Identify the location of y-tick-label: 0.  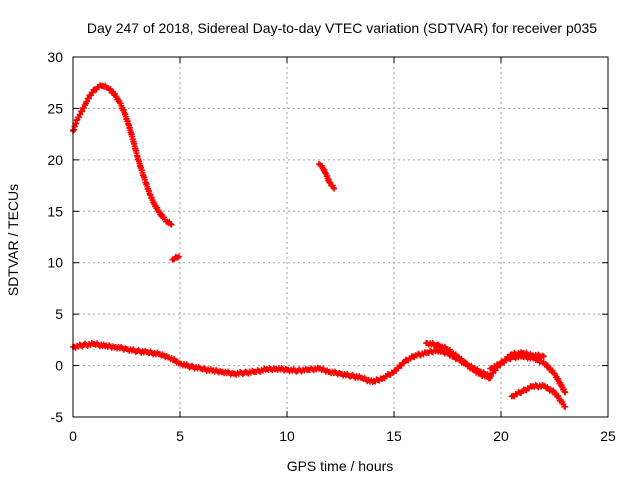
(59, 366).